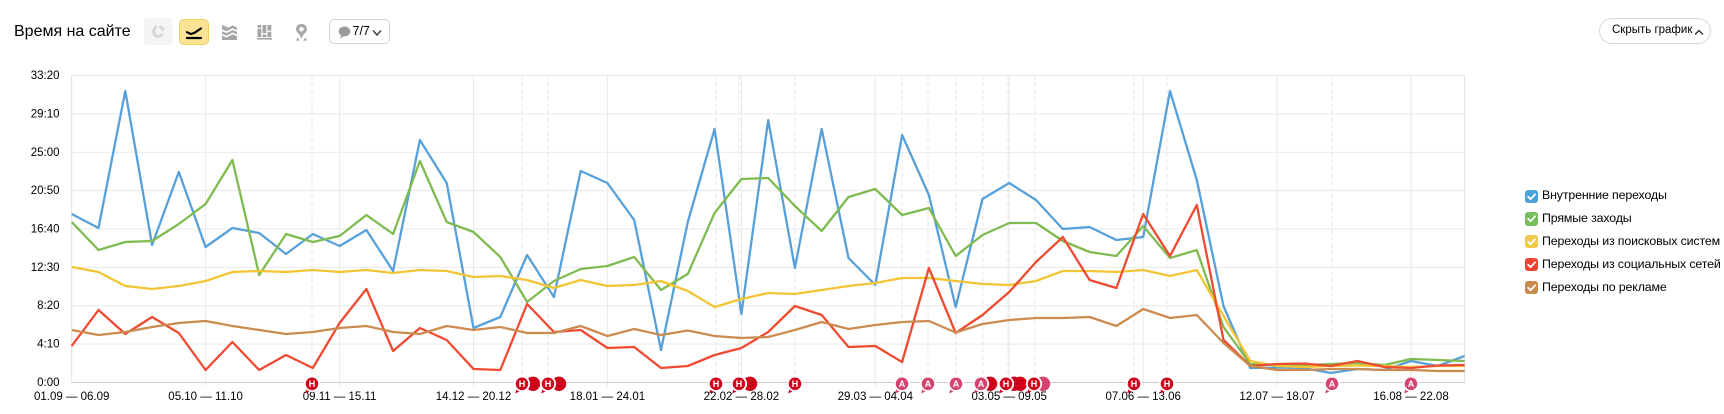 The image size is (1724, 414). Describe the element at coordinates (205, 397) in the screenshot. I see `svg-text: 05.10 — 11.10` at that location.